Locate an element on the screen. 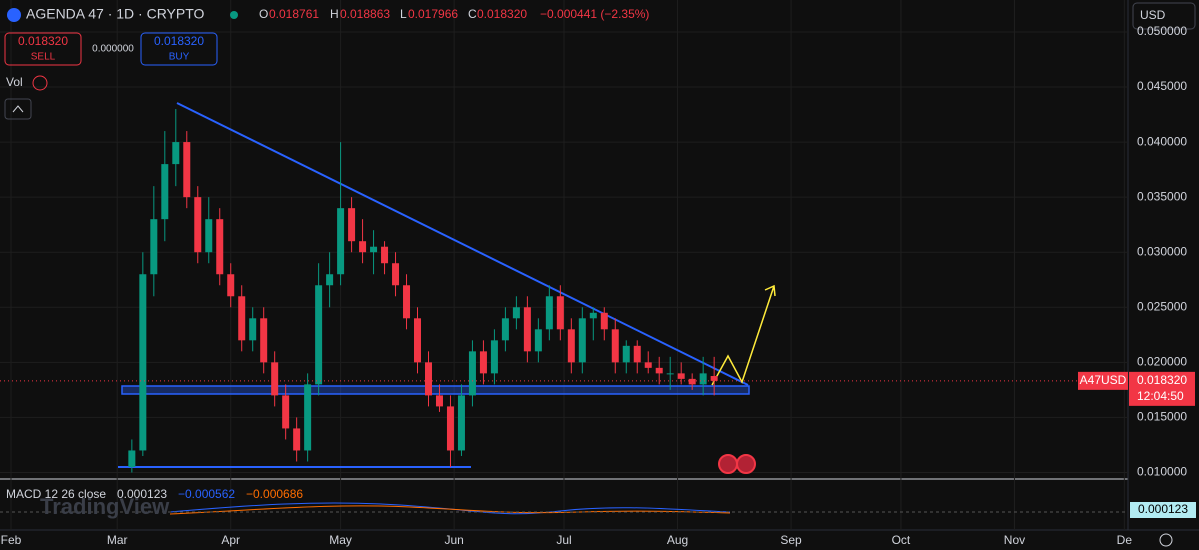  ohlc-value: 0.018761 is located at coordinates (294, 14).